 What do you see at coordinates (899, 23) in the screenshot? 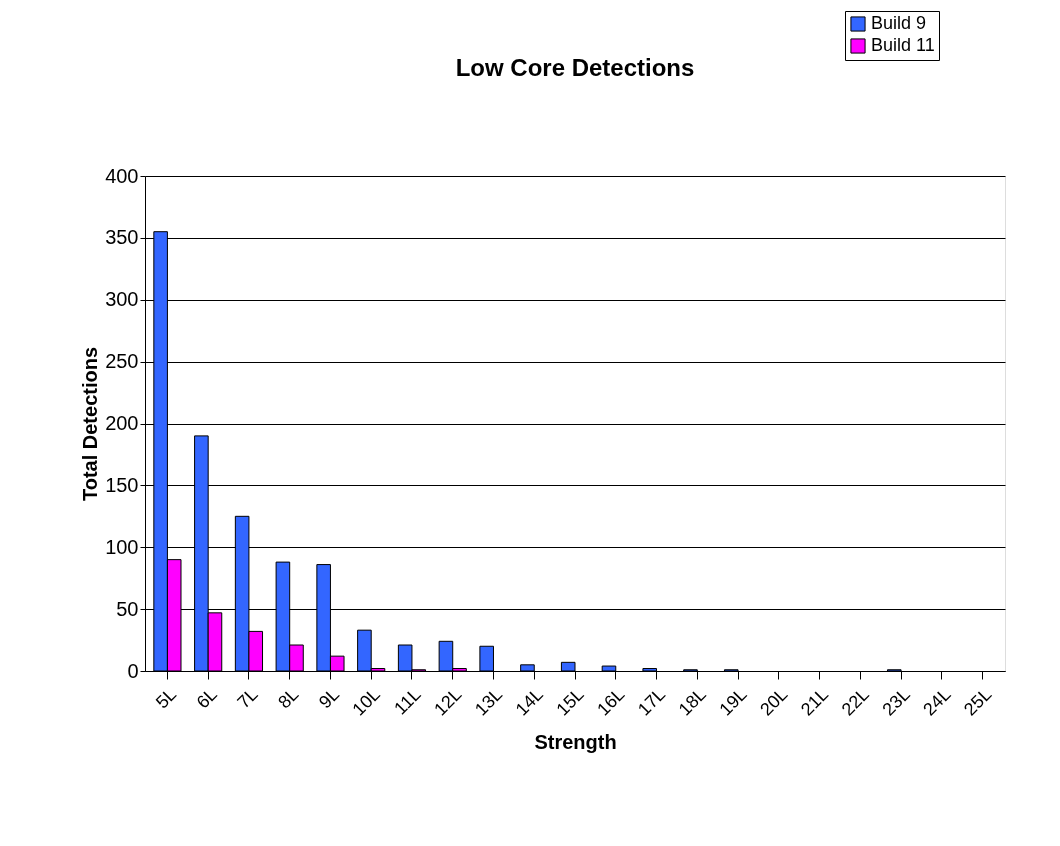
I see `legend-label: Build 9` at bounding box center [899, 23].